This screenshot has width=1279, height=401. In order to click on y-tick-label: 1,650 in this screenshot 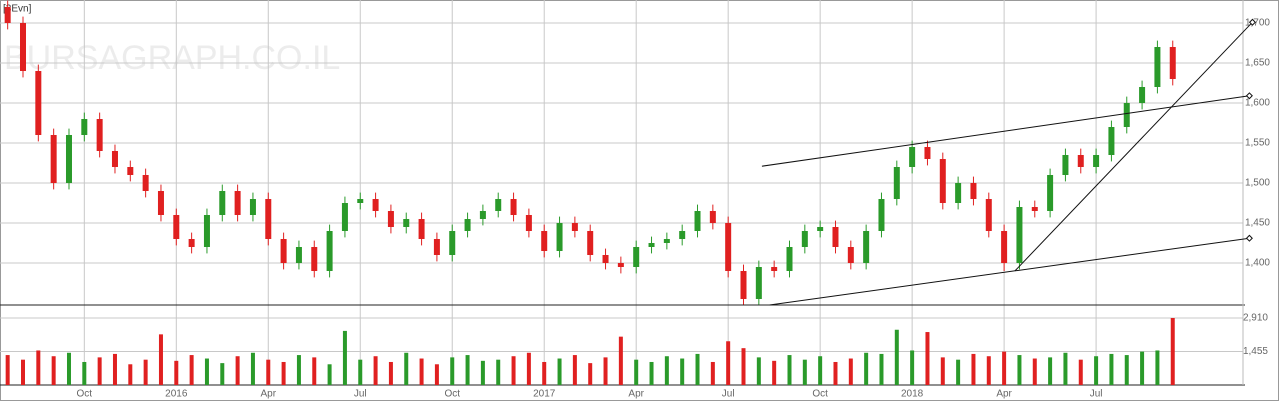, I will do `click(1257, 63)`.